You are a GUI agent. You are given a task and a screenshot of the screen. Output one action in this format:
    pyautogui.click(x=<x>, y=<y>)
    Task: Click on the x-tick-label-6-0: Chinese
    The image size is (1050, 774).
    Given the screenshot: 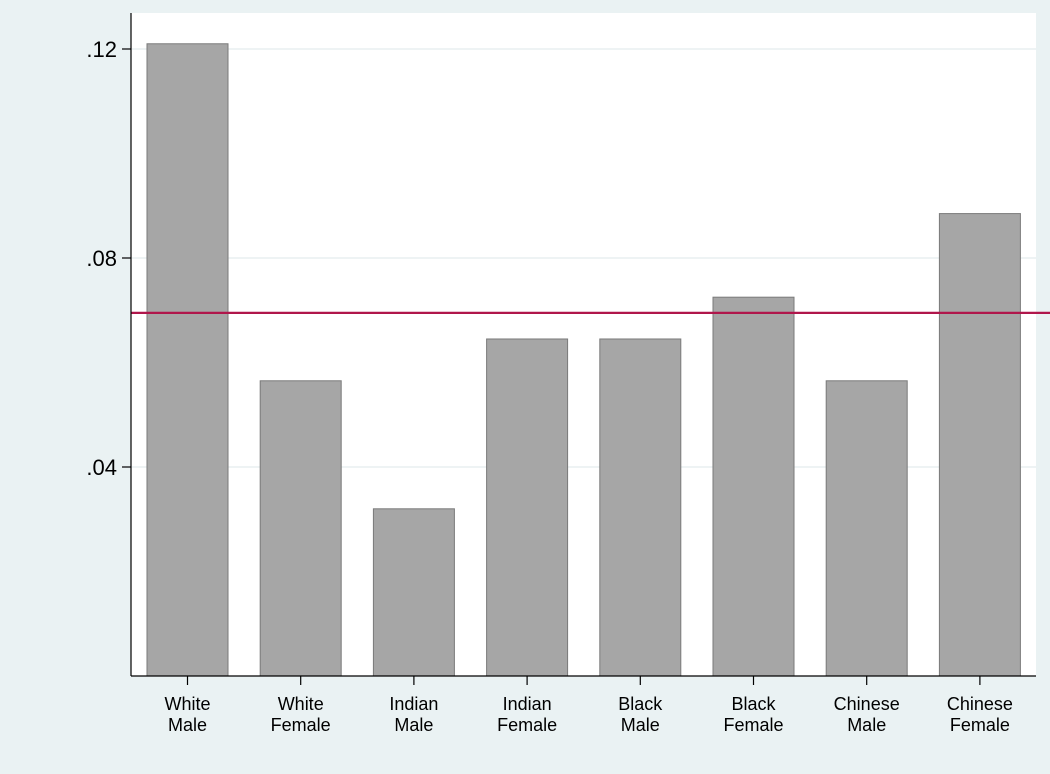 What is the action you would take?
    pyautogui.click(x=867, y=704)
    